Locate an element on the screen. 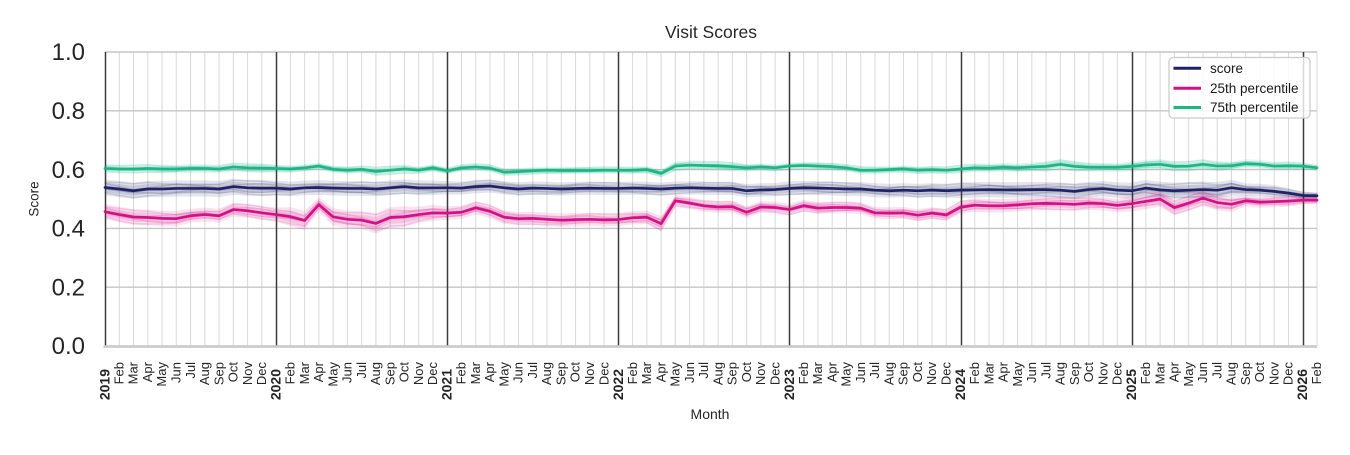 The height and width of the screenshot is (455, 1350). svg-text: 2019 is located at coordinates (105, 384).